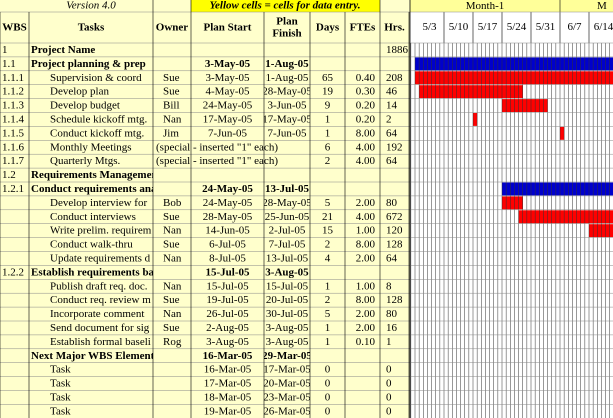  Describe the element at coordinates (92, 356) in the screenshot. I see `cell: Next Major WBS Element` at that location.